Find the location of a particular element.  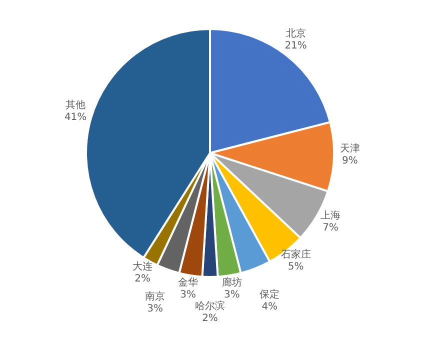

data-label: 21% is located at coordinates (295, 46).